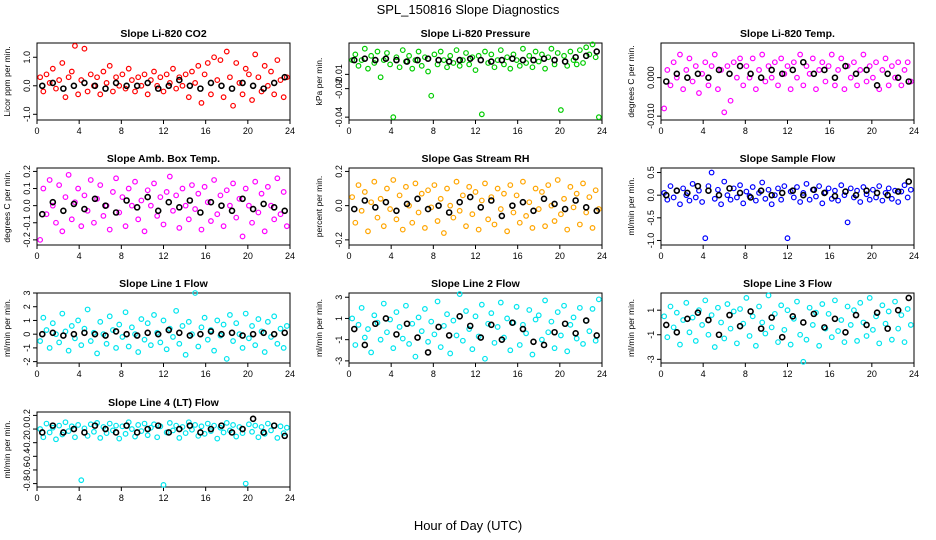  What do you see at coordinates (27, 334) in the screenshot?
I see `y-tick-label: 0` at bounding box center [27, 334].